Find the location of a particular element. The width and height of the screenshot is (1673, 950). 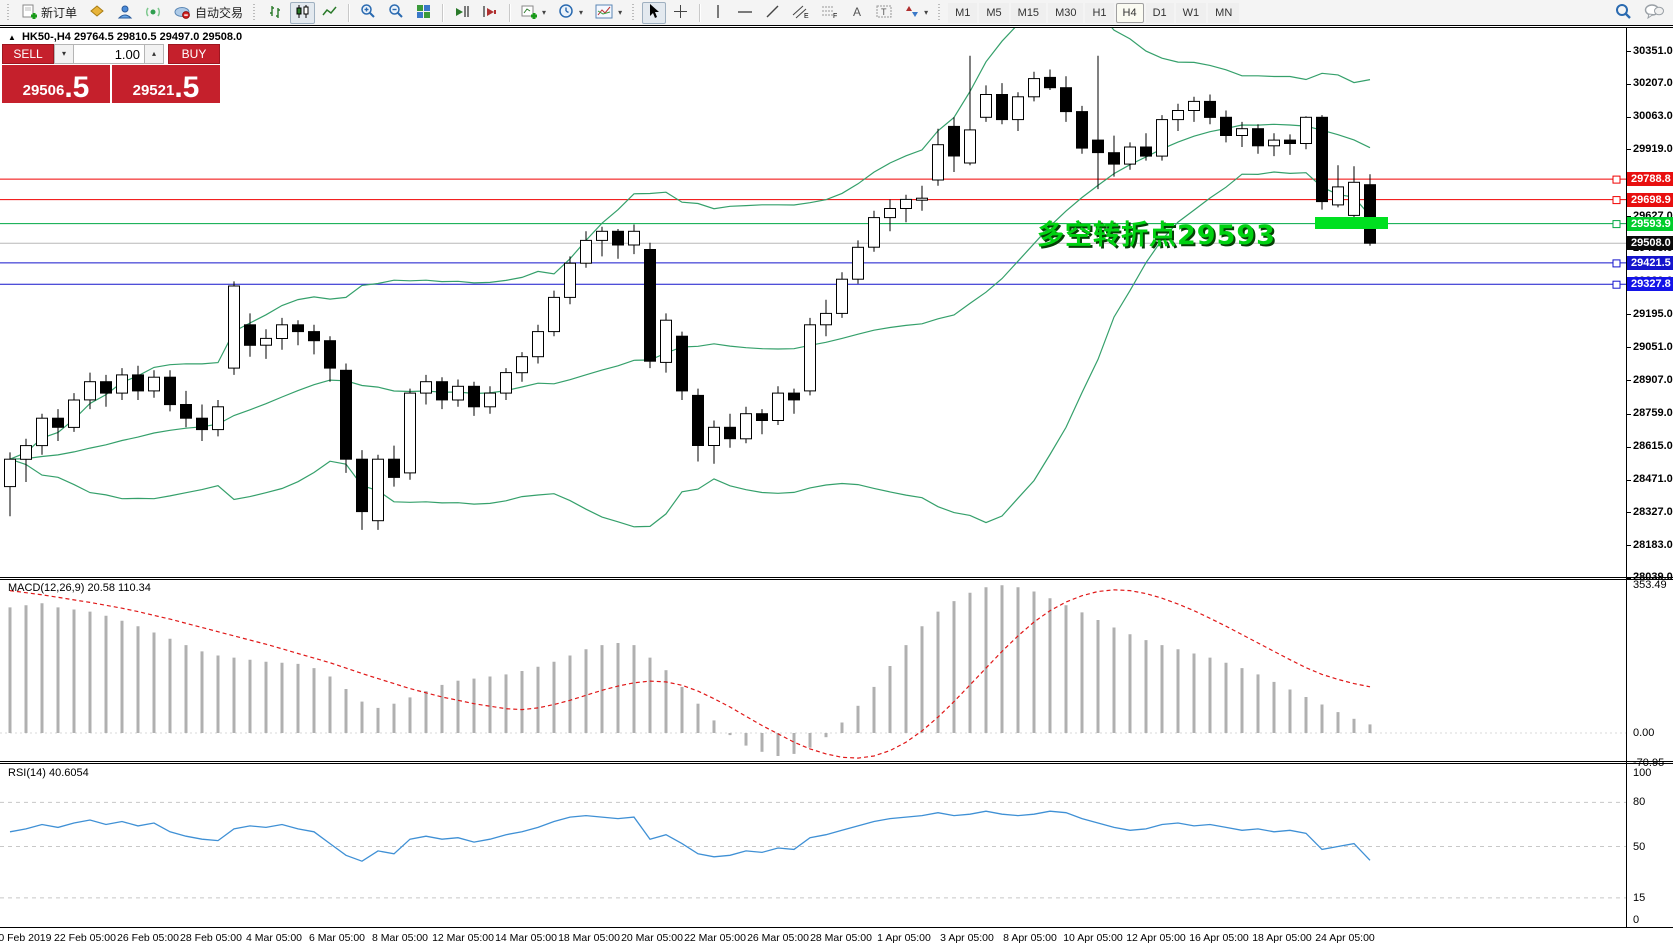

signal-icon is located at coordinates (153, 13).